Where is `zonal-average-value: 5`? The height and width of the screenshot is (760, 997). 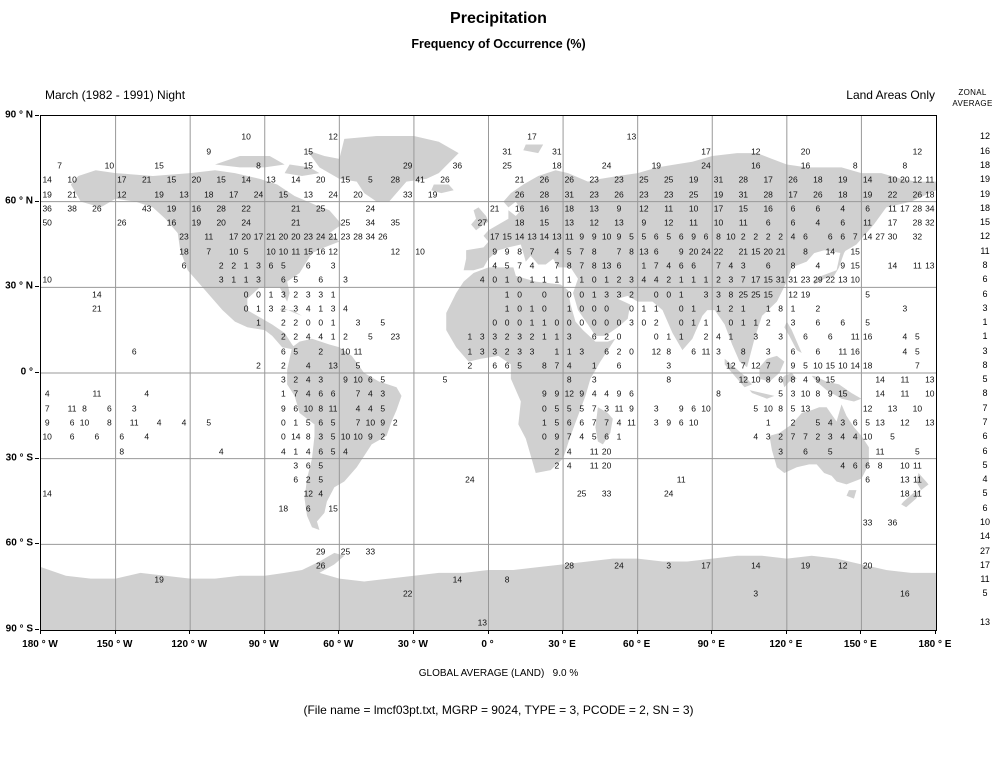 zonal-average-value: 5 is located at coordinates (985, 593).